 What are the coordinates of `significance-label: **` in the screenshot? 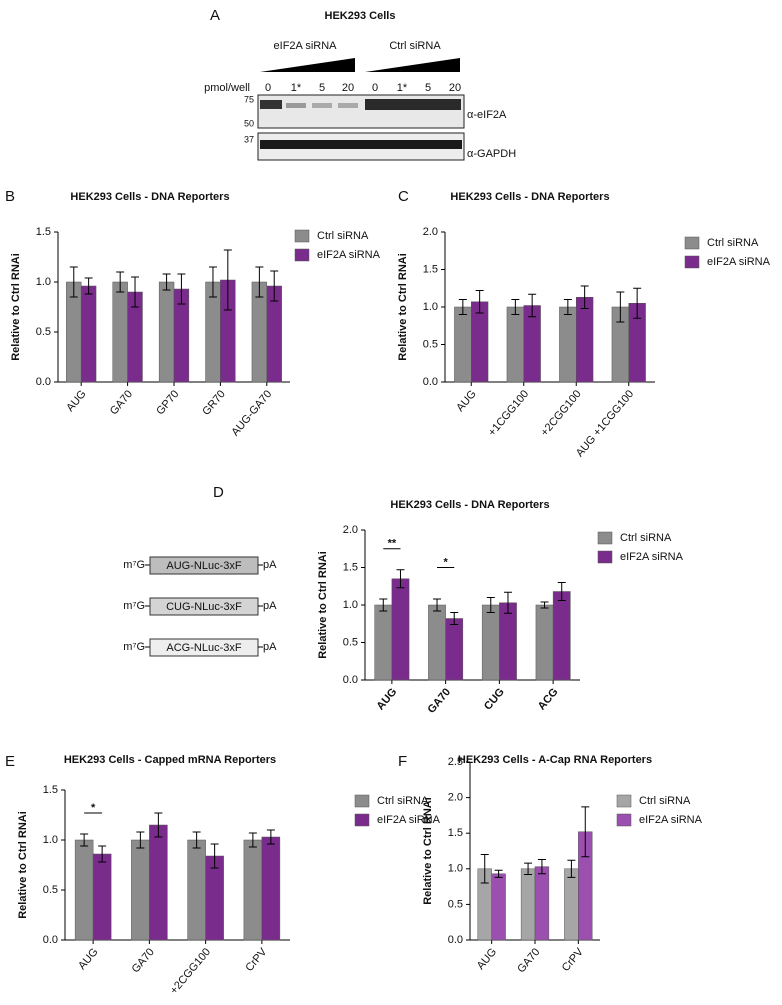 It's located at (392, 544).